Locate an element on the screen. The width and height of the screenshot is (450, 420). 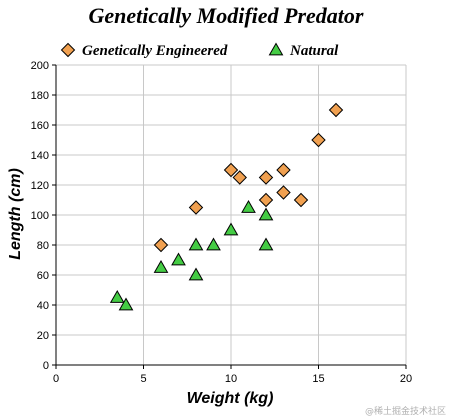
x-tick-label: 0 is located at coordinates (56, 379).